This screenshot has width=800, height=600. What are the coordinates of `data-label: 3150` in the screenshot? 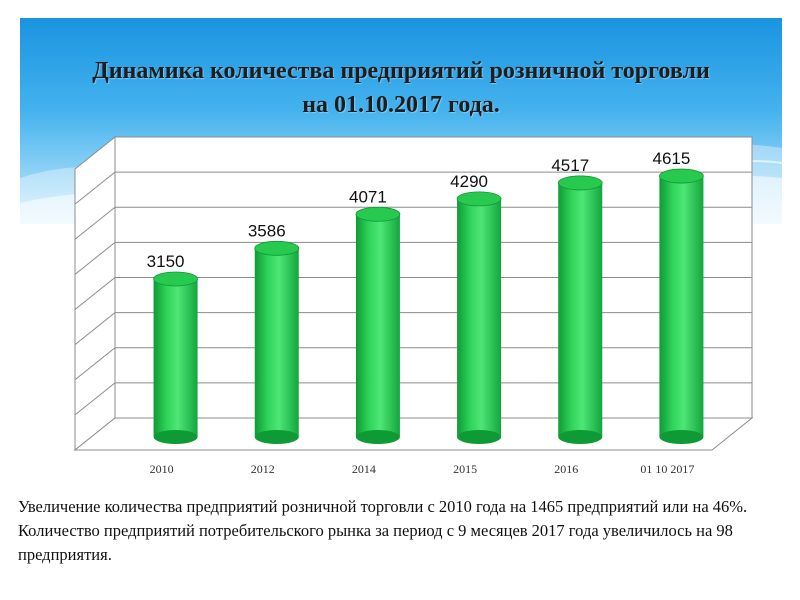 It's located at (166, 261).